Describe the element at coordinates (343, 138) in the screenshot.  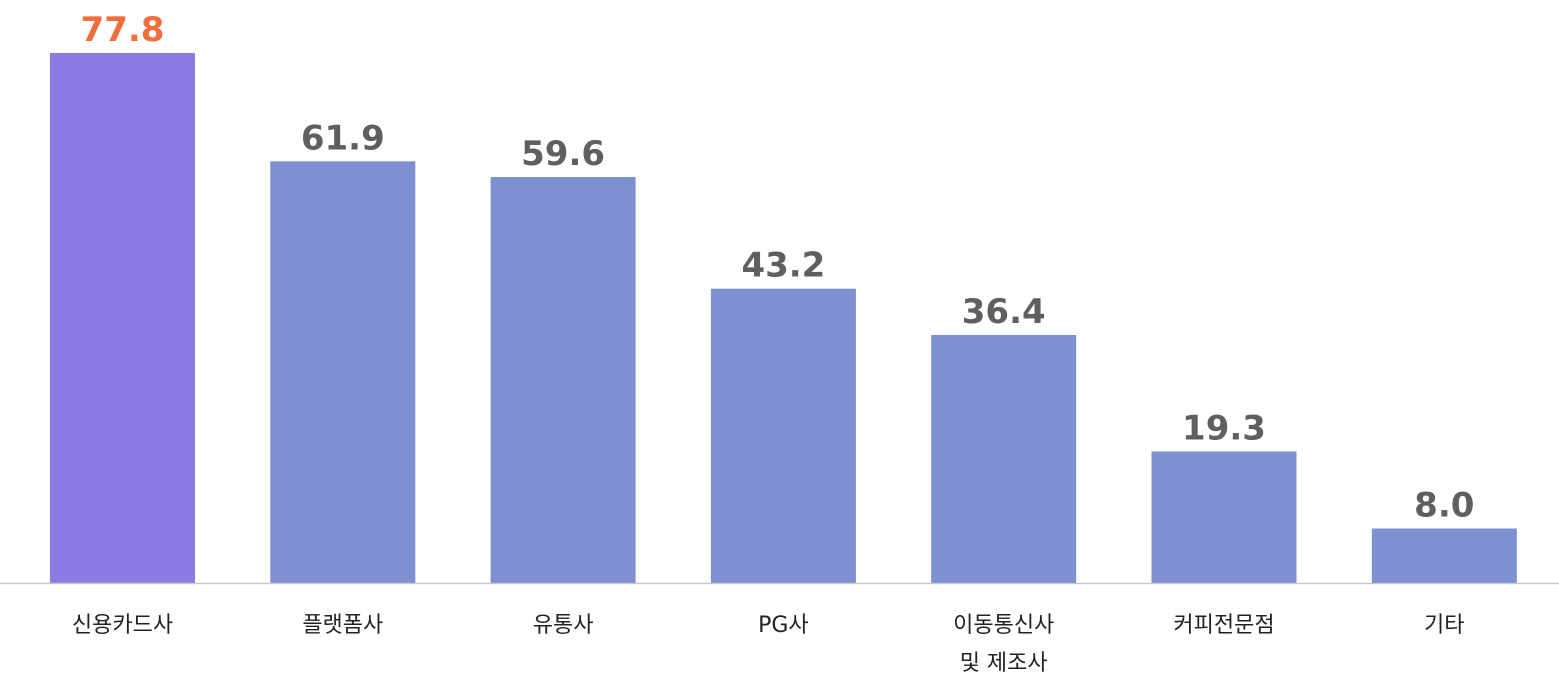
I see `value-label-2: 61.9` at that location.